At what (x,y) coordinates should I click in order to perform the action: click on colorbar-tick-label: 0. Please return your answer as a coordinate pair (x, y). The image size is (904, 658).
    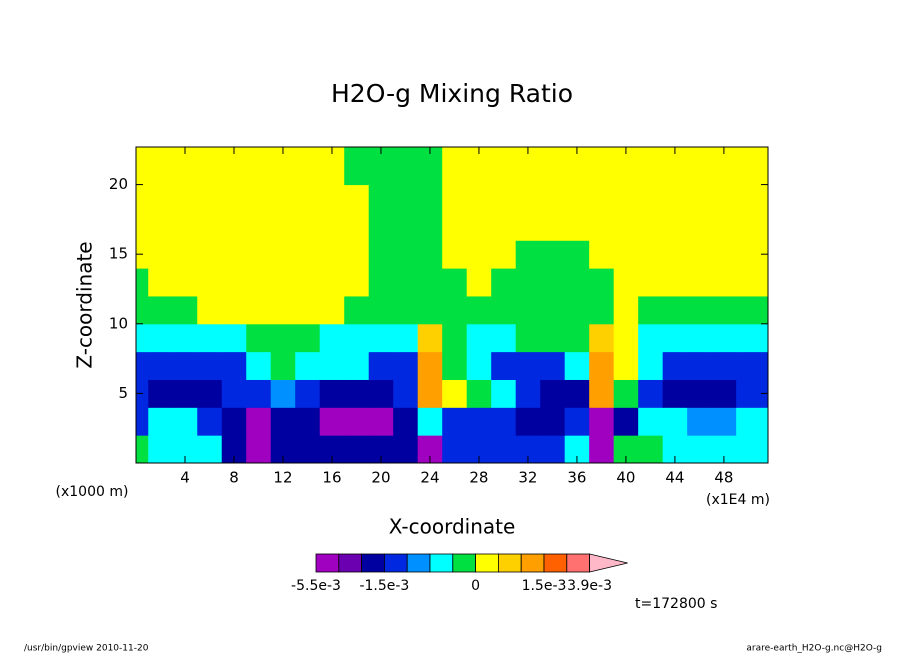
    Looking at the image, I should click on (475, 586).